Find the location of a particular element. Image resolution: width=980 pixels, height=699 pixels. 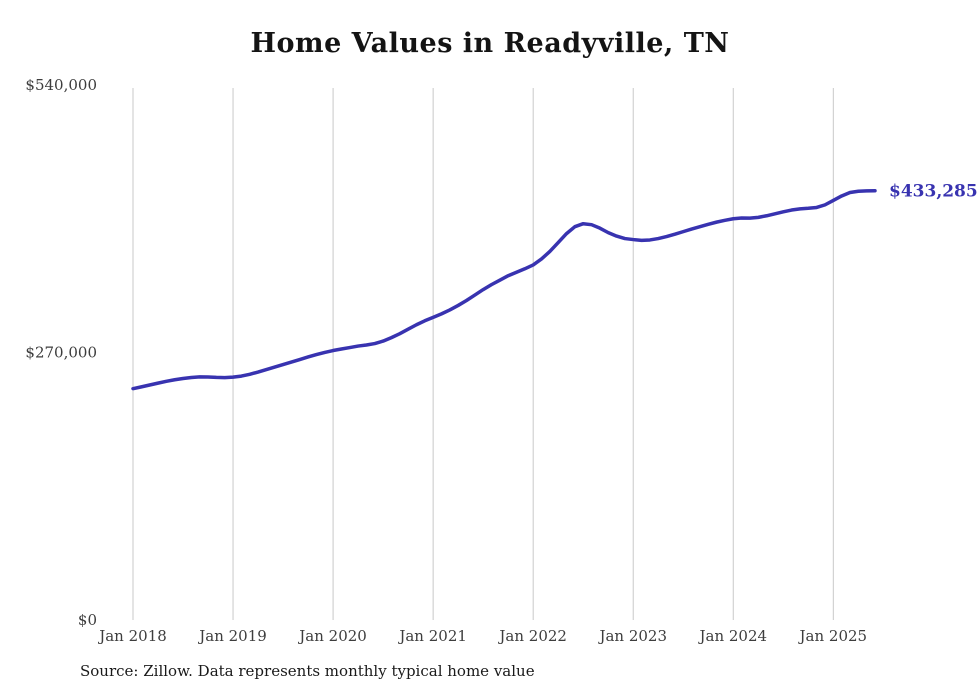

x-tick-label: Jan 2018 is located at coordinates (132, 636).